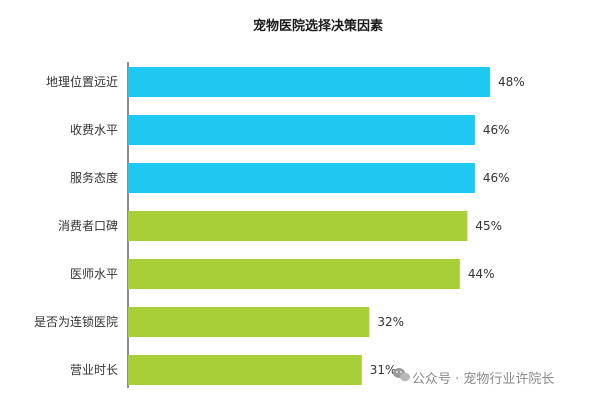 The image size is (600, 401). Describe the element at coordinates (94, 130) in the screenshot. I see `category-label: 收费水平` at that location.